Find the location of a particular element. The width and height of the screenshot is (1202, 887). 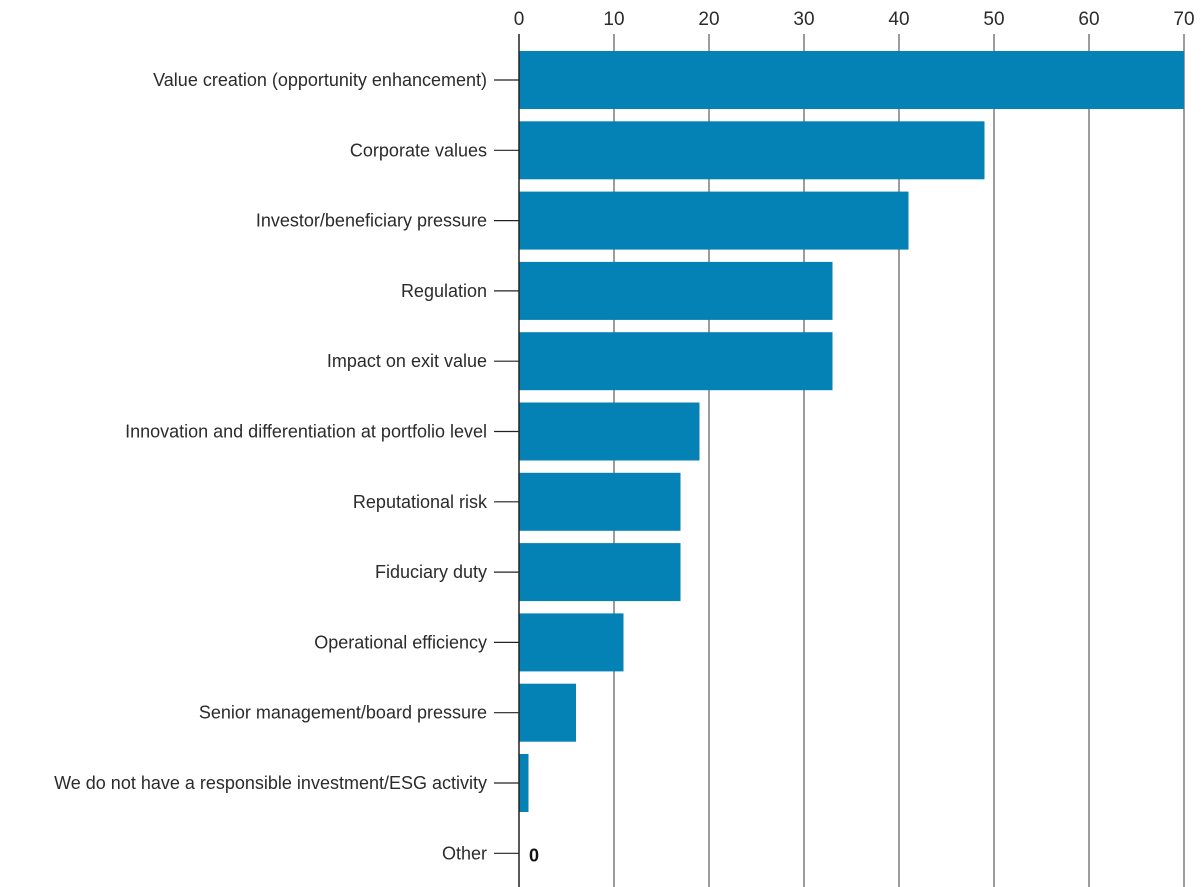

category-label-3: Regulation is located at coordinates (444, 291).